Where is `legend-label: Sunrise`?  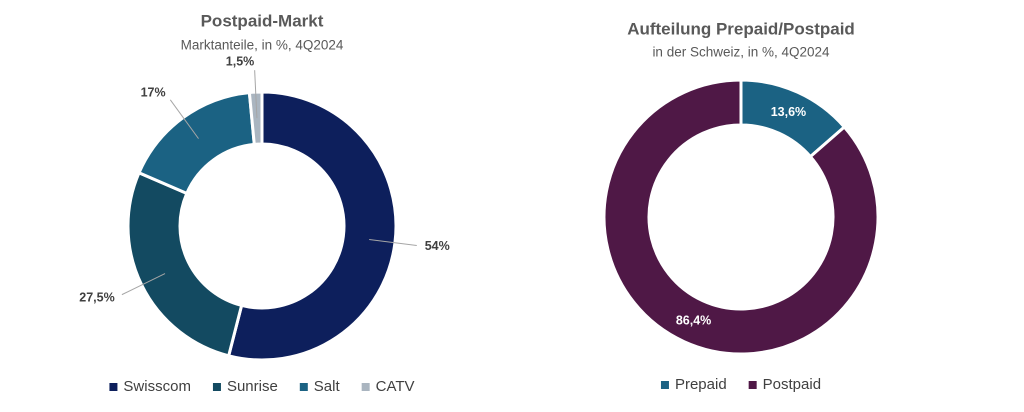
legend-label: Sunrise is located at coordinates (252, 386).